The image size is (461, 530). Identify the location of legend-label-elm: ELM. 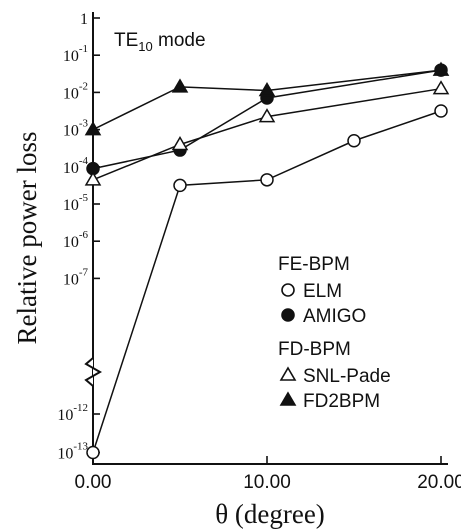
(322, 291).